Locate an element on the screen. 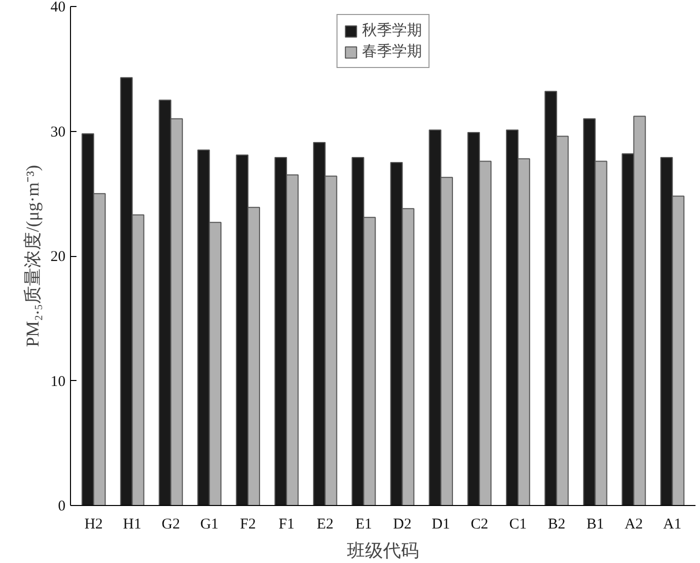 The image size is (700, 563). x-tick-label: G1 is located at coordinates (209, 524).